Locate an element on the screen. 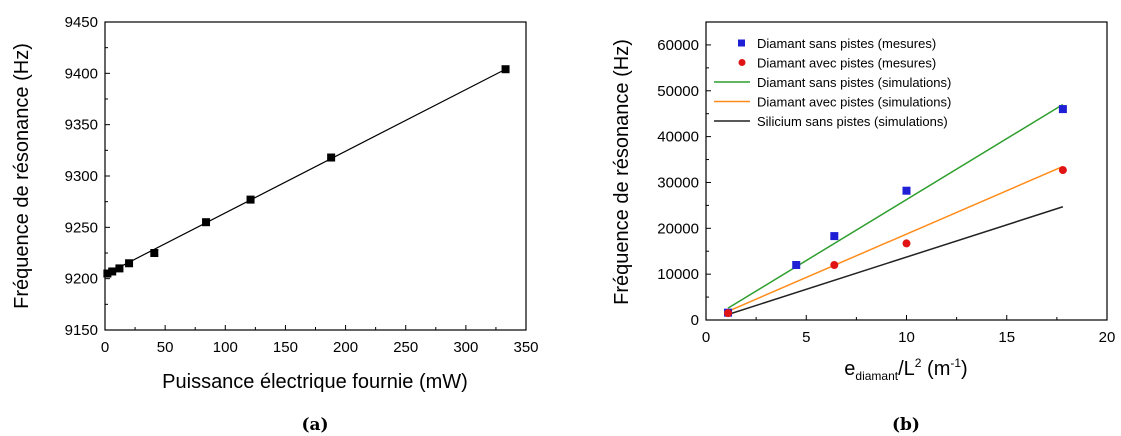 The height and width of the screenshot is (436, 1121). x-axis-title-a: Puissance électrique fournie (mW) is located at coordinates (315, 382).